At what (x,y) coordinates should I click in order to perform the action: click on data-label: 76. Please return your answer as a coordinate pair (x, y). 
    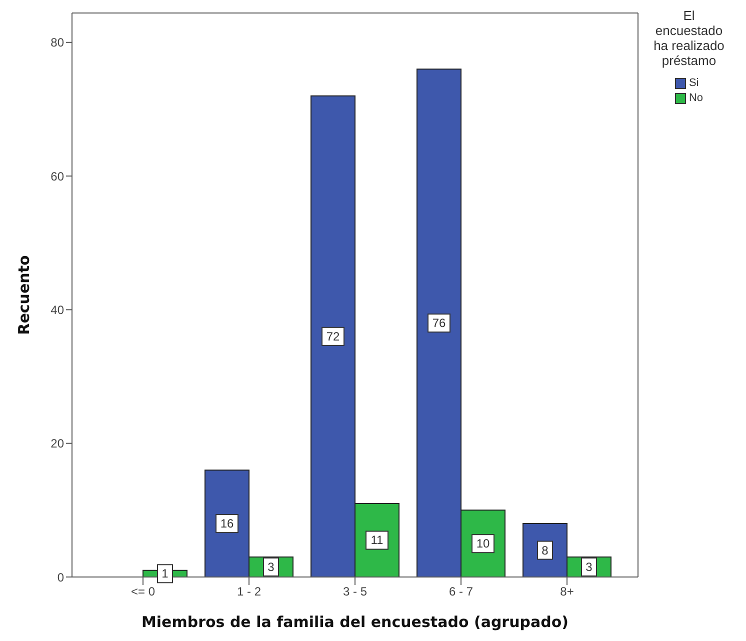
    Looking at the image, I should click on (439, 323).